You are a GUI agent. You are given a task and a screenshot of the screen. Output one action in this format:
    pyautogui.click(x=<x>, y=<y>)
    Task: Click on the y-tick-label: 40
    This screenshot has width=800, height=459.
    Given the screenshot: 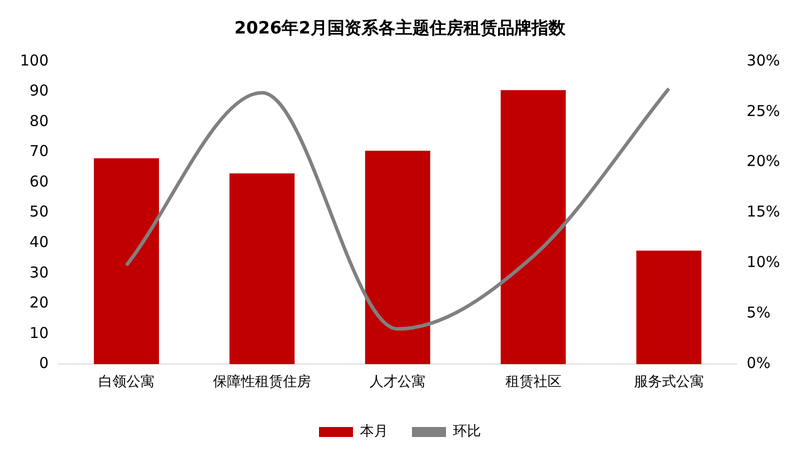 What is the action you would take?
    pyautogui.click(x=39, y=241)
    